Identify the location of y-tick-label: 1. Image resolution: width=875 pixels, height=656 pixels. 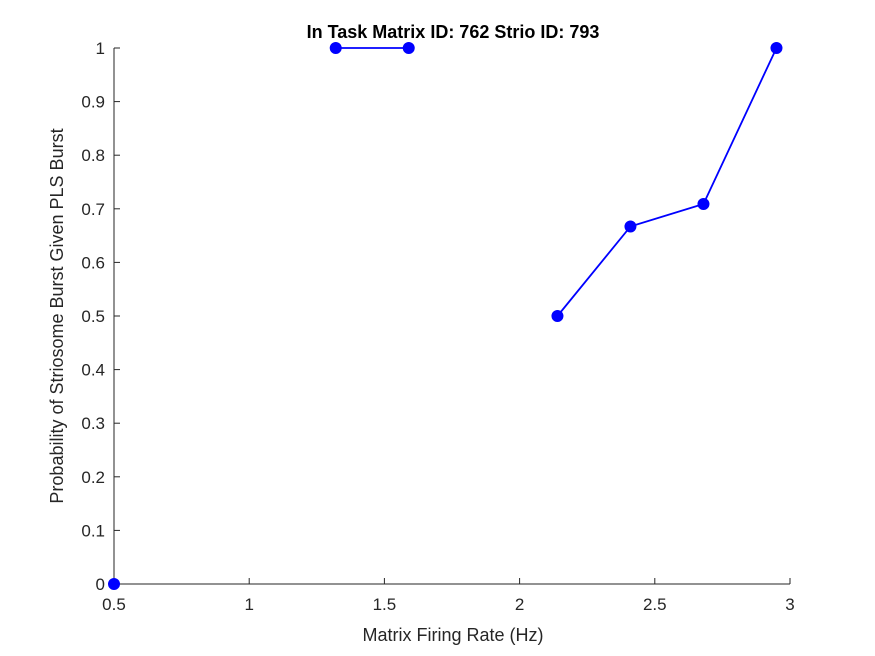
(100, 48).